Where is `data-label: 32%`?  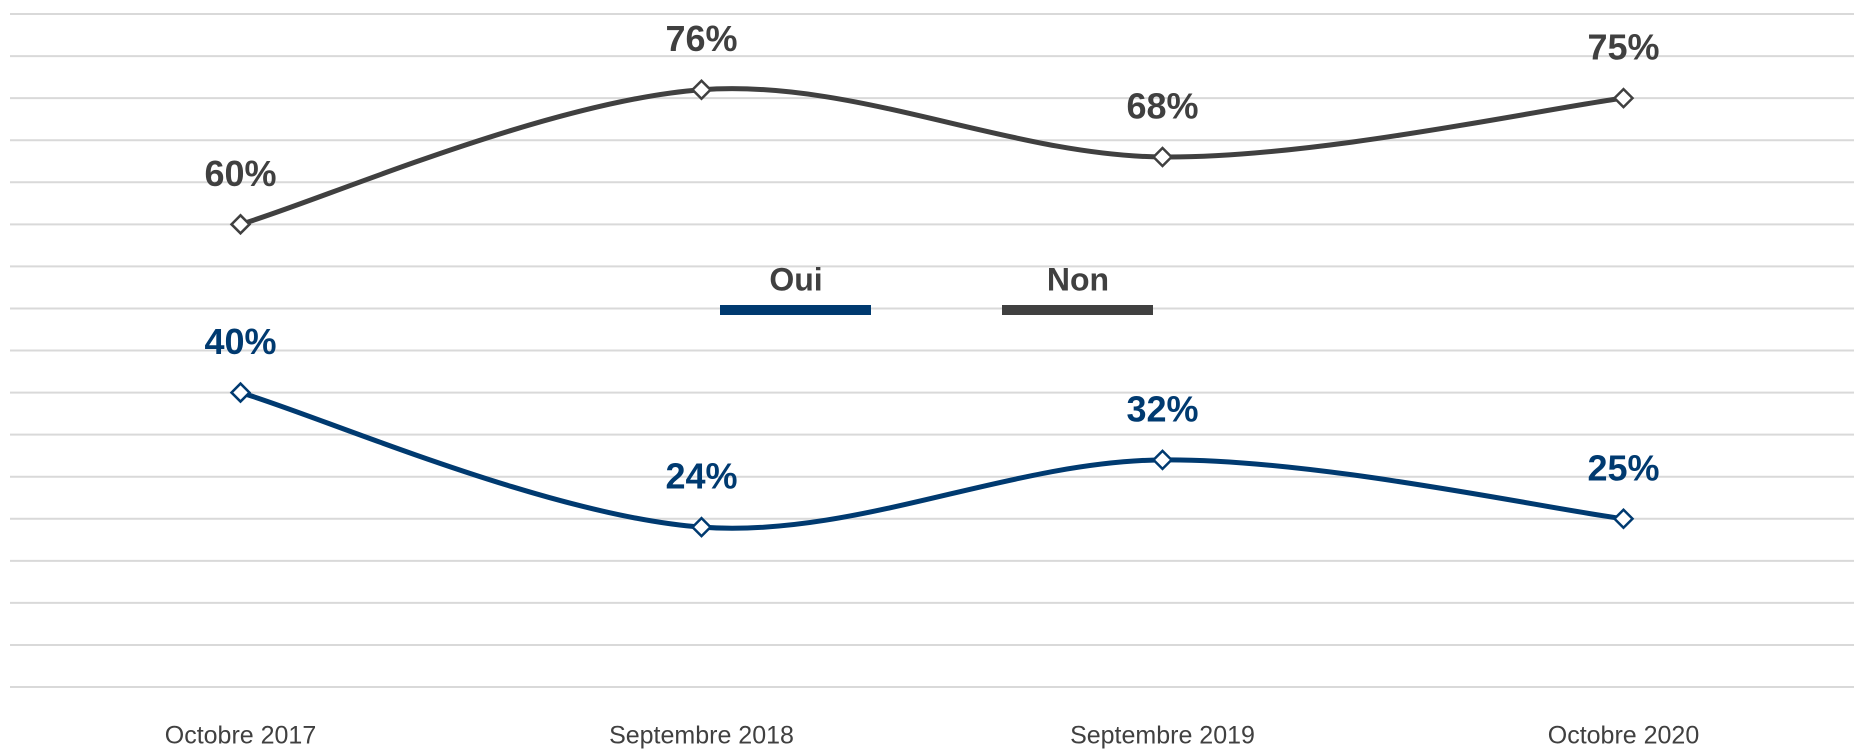 data-label: 32% is located at coordinates (1162, 408).